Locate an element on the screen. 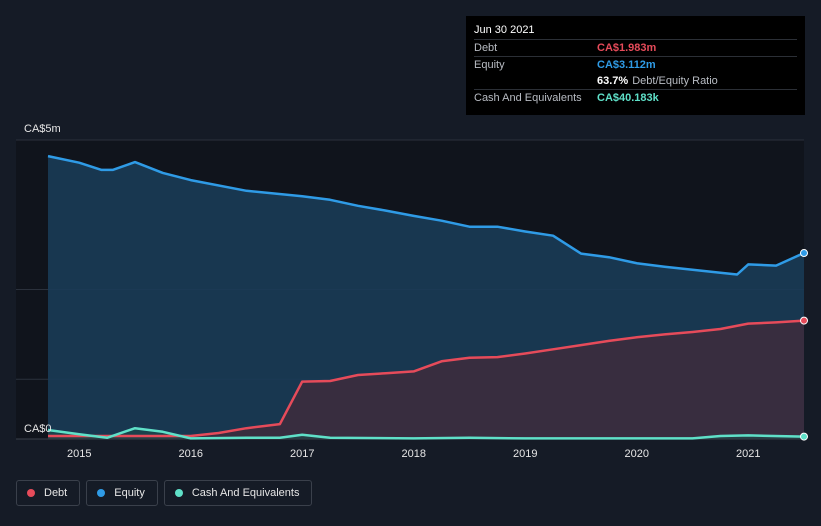 This screenshot has width=821, height=526. tooltip-date: Jun 30 2021 is located at coordinates (504, 30).